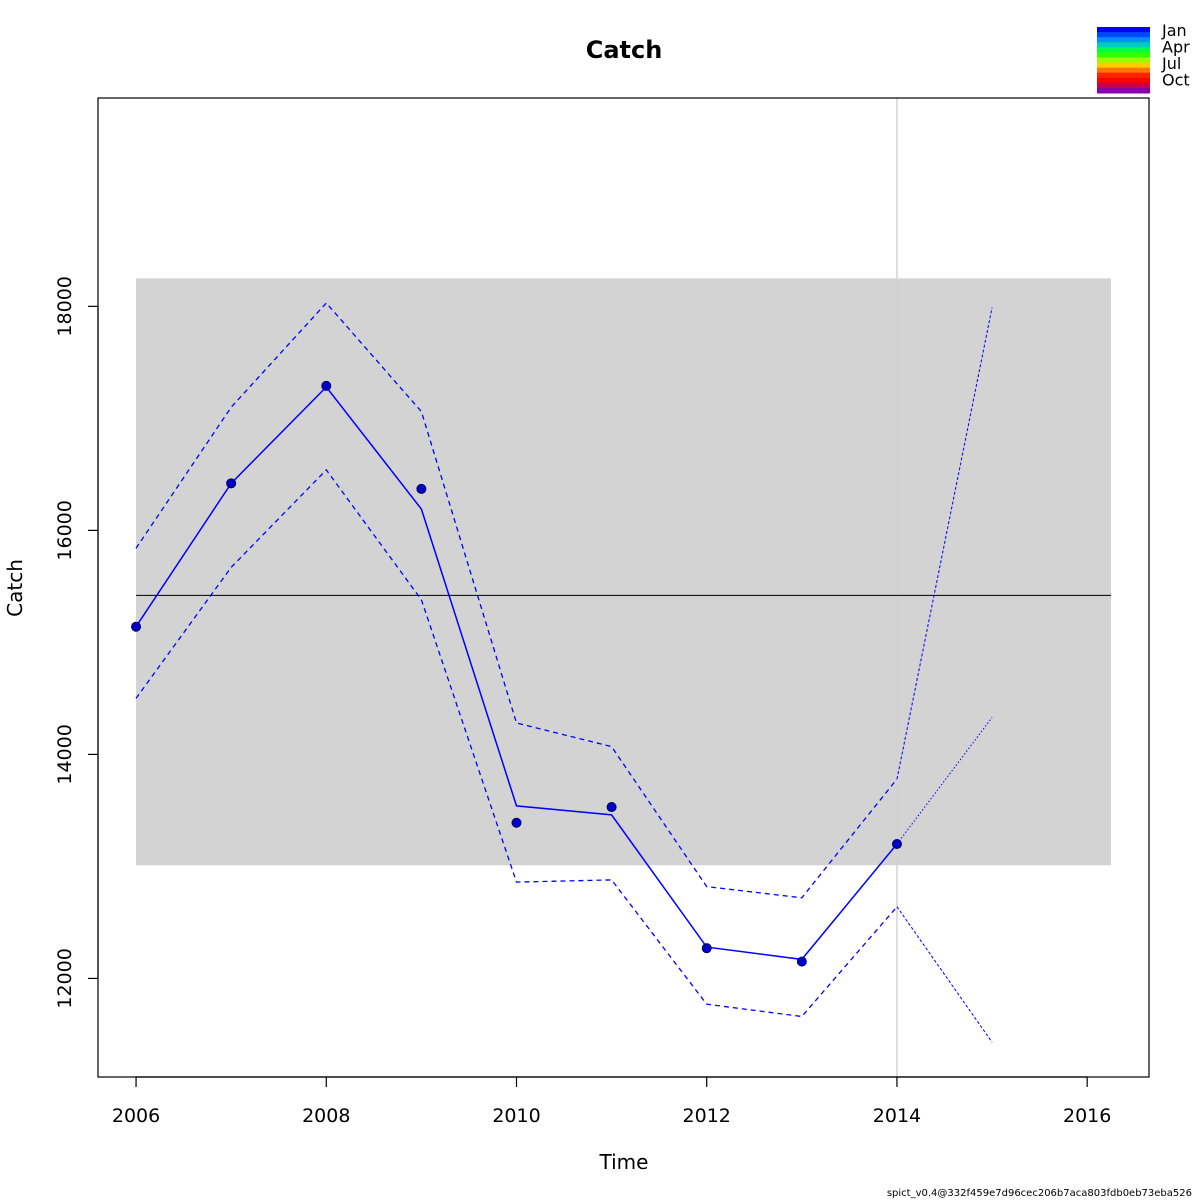  I want to click on y-axis: 12000 14000 16000 18000, so click(76, 642).